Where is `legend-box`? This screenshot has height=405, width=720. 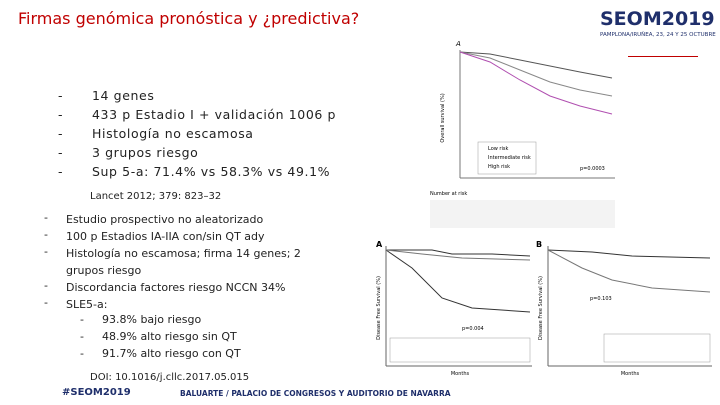 legend-box is located at coordinates (507, 158).